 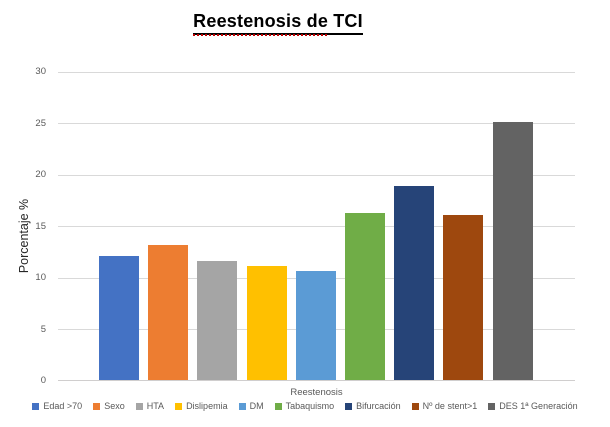 What do you see at coordinates (256, 406) in the screenshot?
I see `legend-label: DM` at bounding box center [256, 406].